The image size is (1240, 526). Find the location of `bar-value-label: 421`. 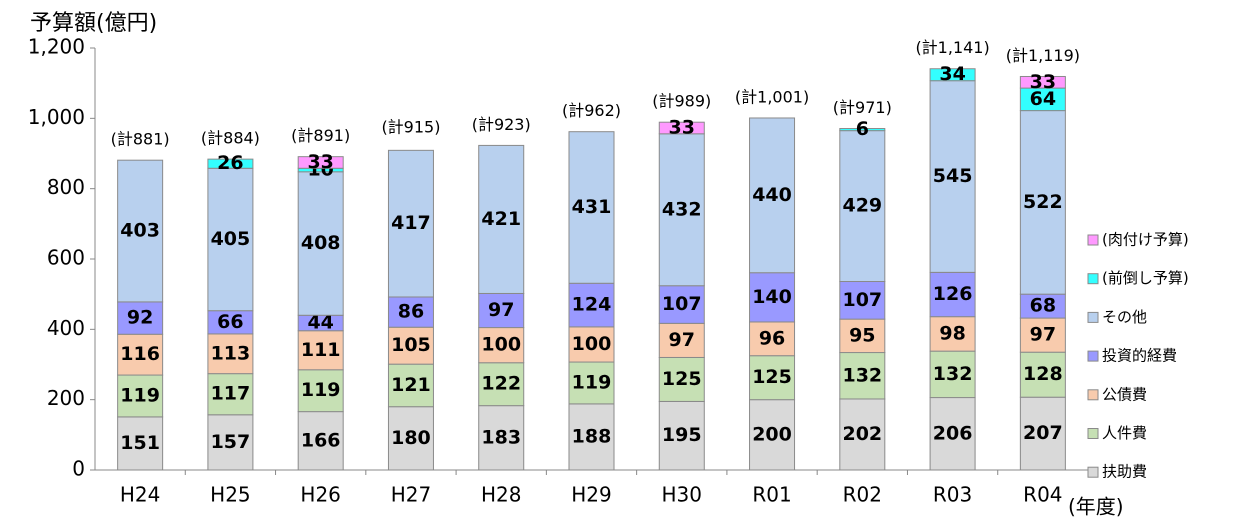

bar-value-label: 421 is located at coordinates (501, 219).